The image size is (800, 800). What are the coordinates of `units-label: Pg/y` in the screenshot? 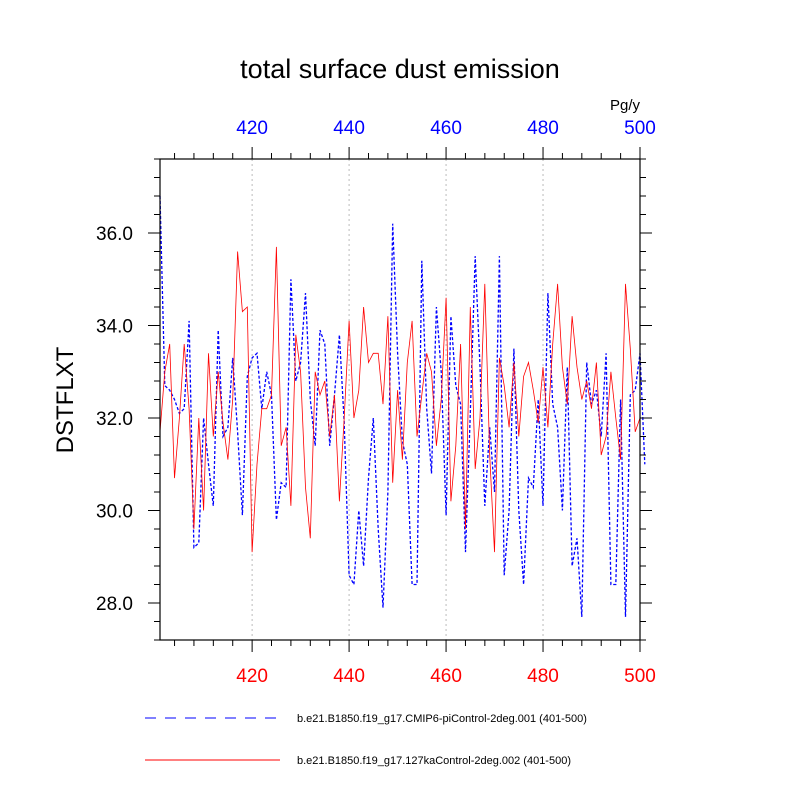 It's located at (625, 105).